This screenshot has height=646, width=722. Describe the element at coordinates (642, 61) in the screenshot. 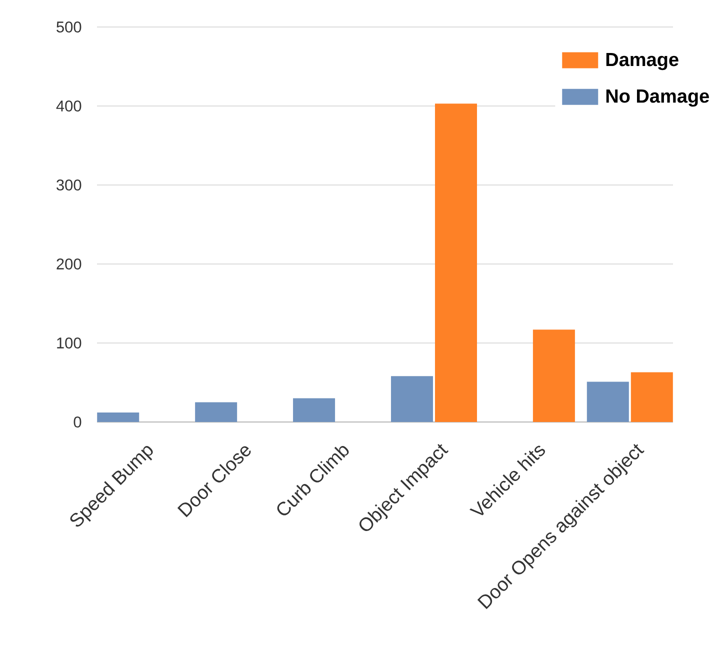

I see `legend-label: Damage` at that location.